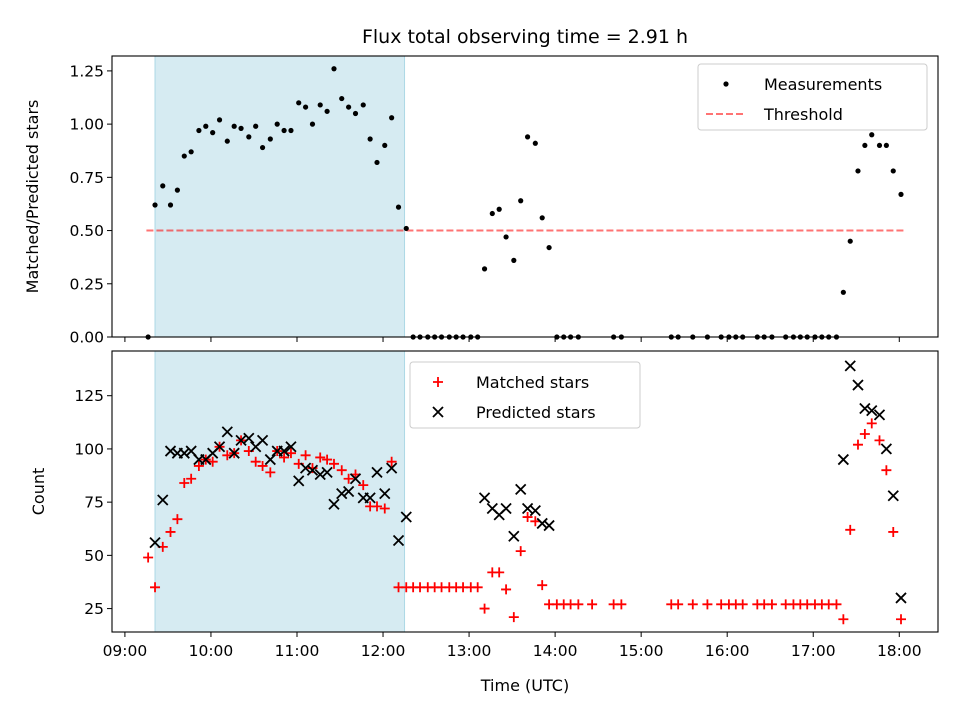 The width and height of the screenshot is (960, 720). Describe the element at coordinates (525, 37) in the screenshot. I see `chart-title: Flux total observing time = 2.91 h` at that location.